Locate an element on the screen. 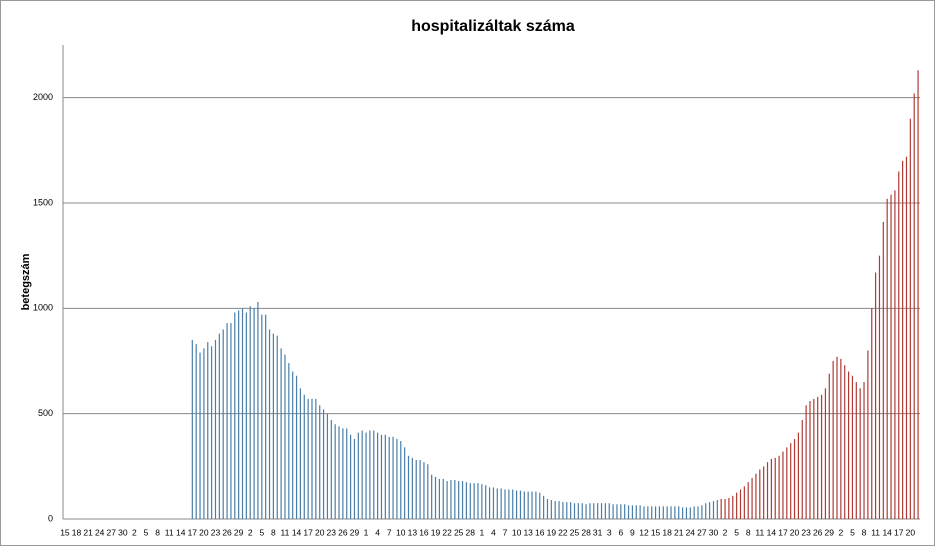 The image size is (935, 546). x-tick-label: 15 is located at coordinates (656, 532).